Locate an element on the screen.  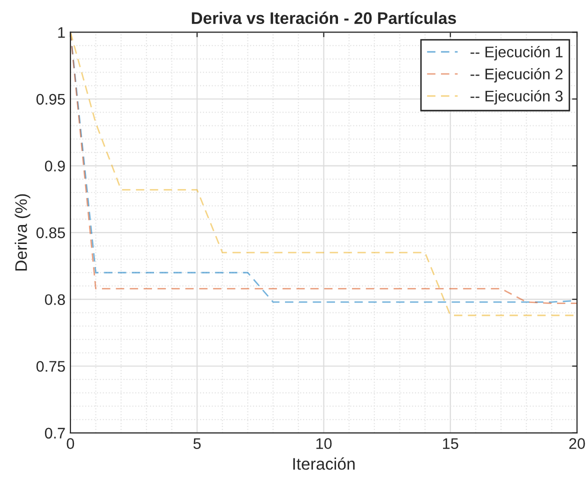
x-tick-label: 10 is located at coordinates (324, 443).